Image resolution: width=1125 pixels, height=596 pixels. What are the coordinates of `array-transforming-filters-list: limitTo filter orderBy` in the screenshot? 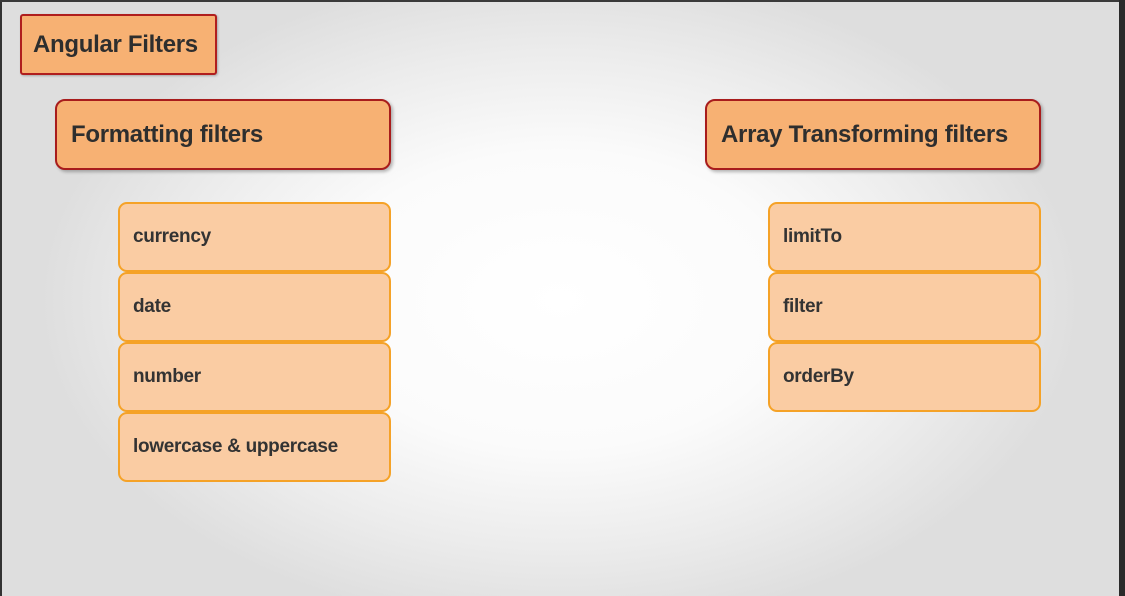 It's located at (904, 307).